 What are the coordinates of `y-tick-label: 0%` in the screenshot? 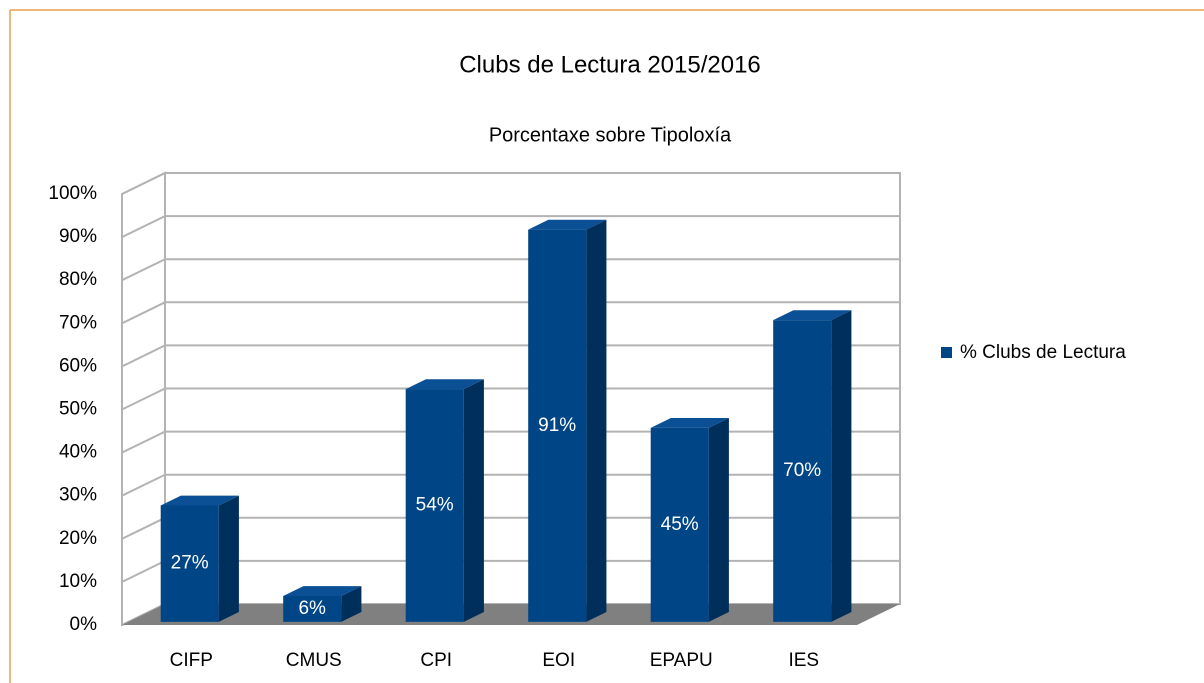 It's located at (84, 624).